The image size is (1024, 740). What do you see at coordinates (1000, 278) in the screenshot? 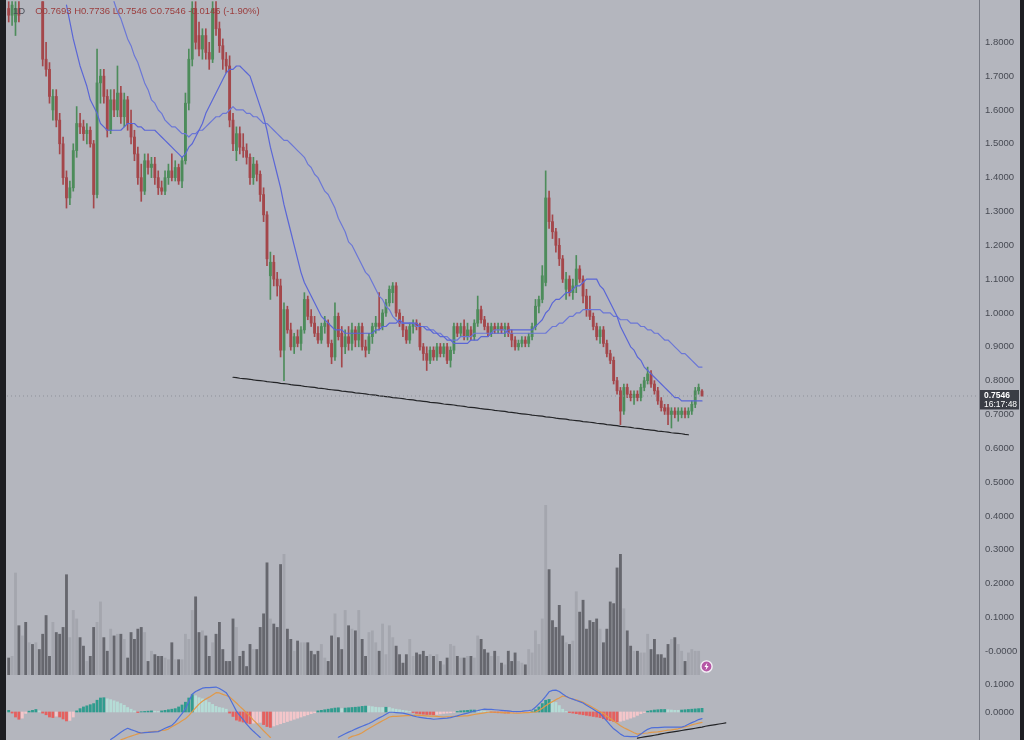
I see `y-tick-label: 1.1000` at bounding box center [1000, 278].